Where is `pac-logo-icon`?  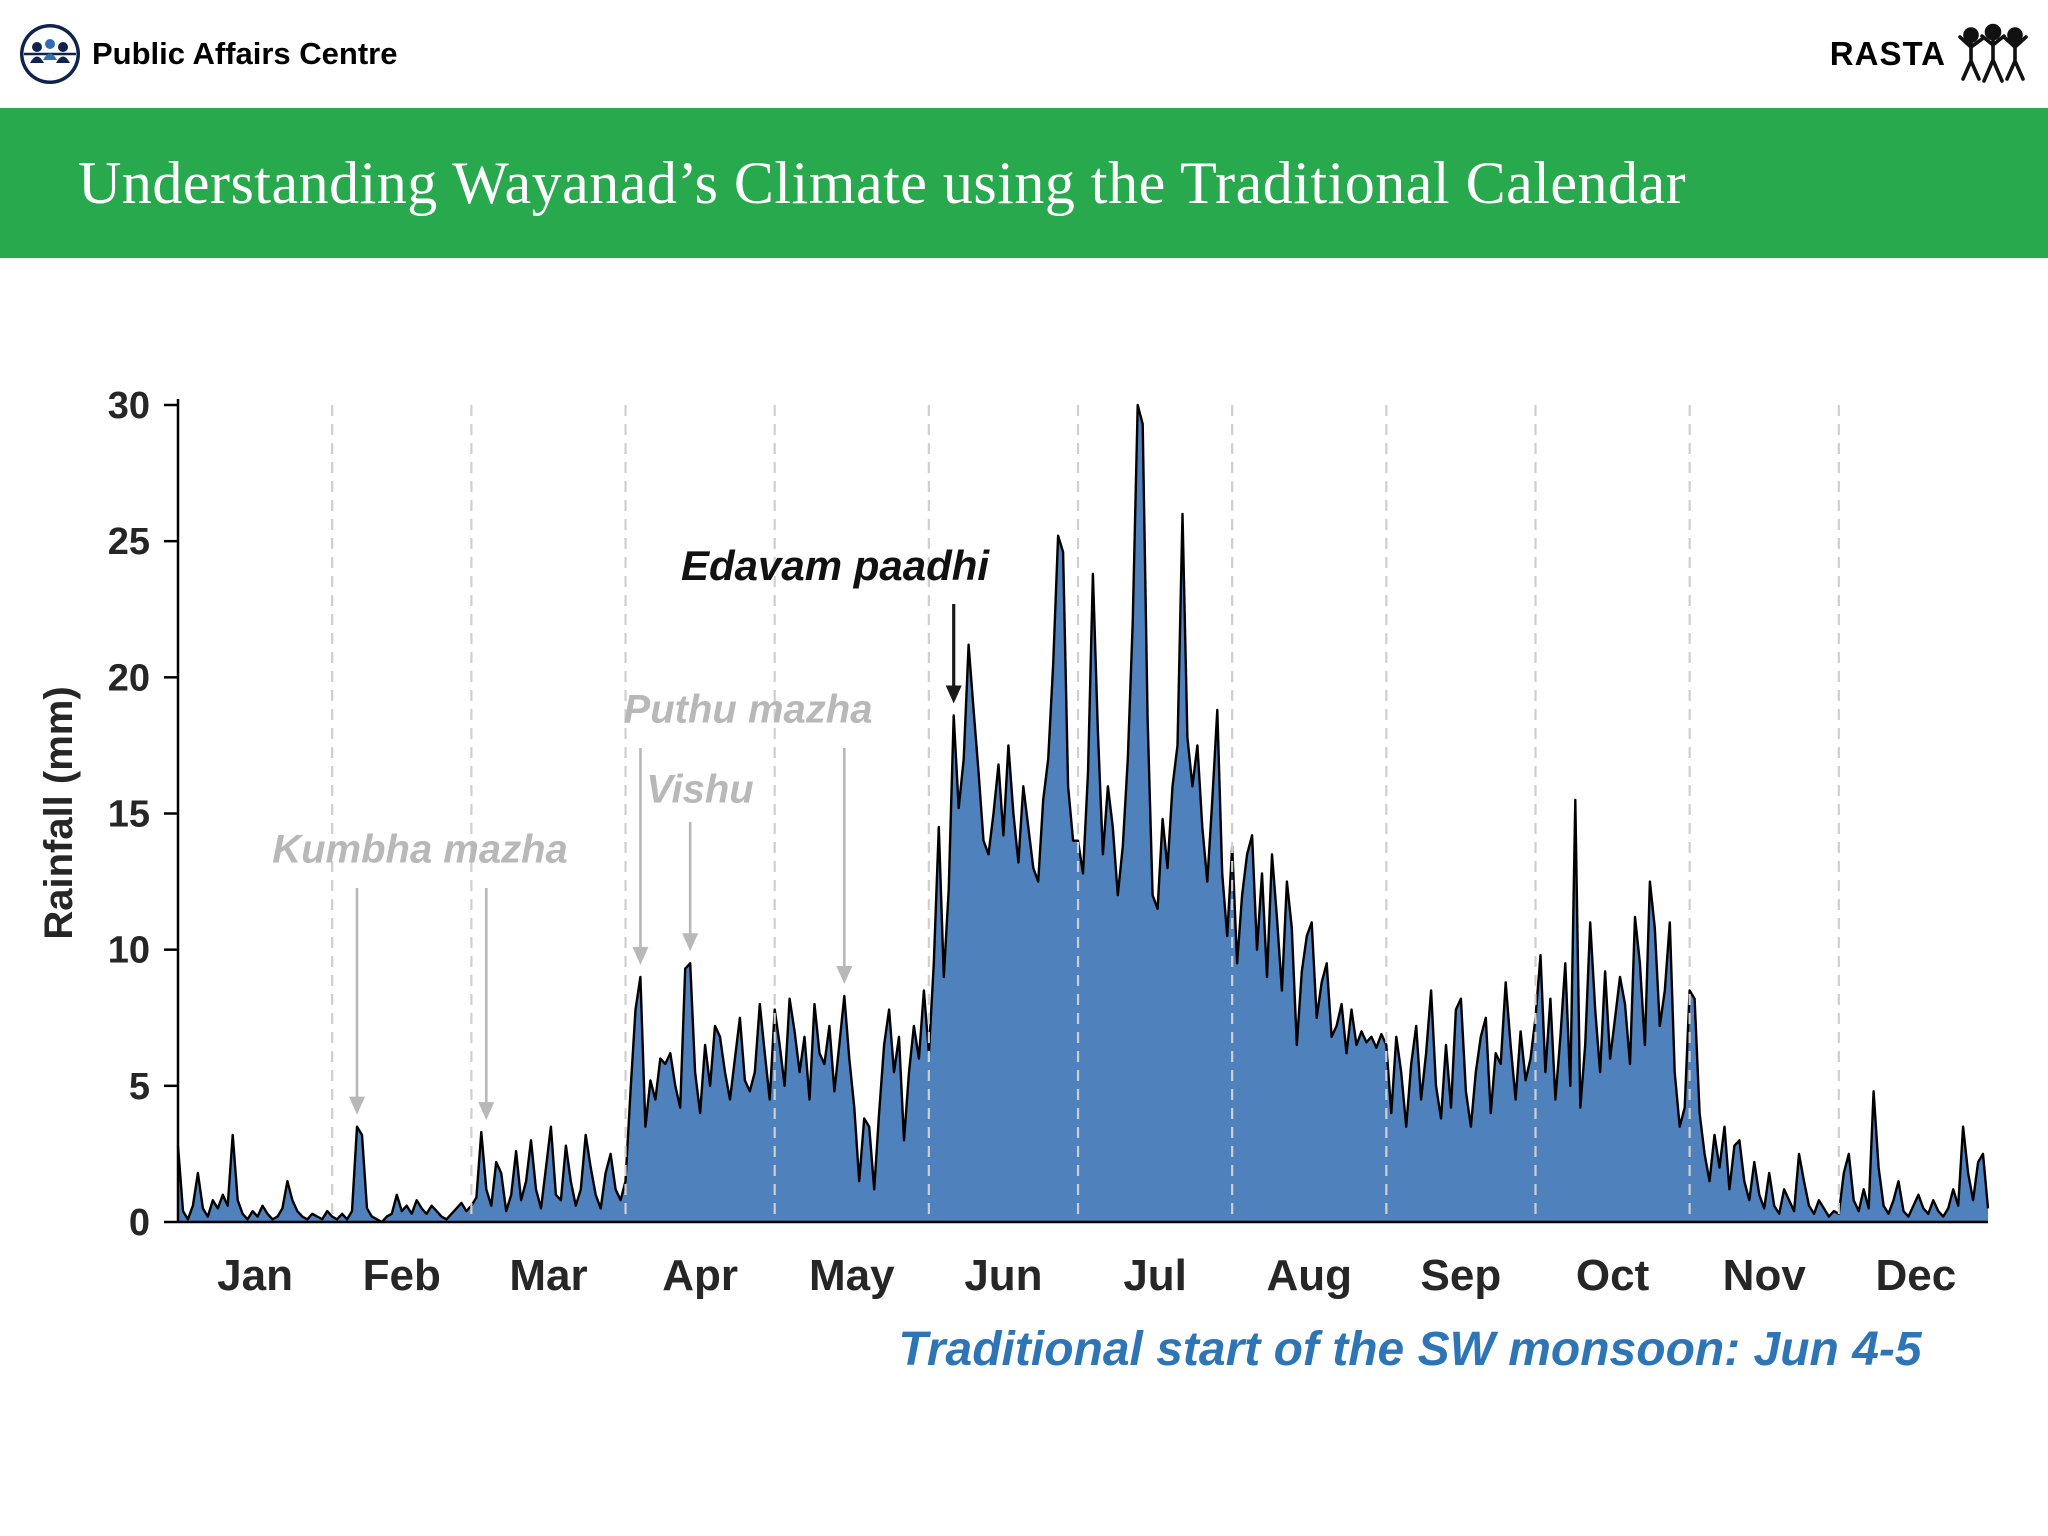
pac-logo-icon is located at coordinates (50, 54).